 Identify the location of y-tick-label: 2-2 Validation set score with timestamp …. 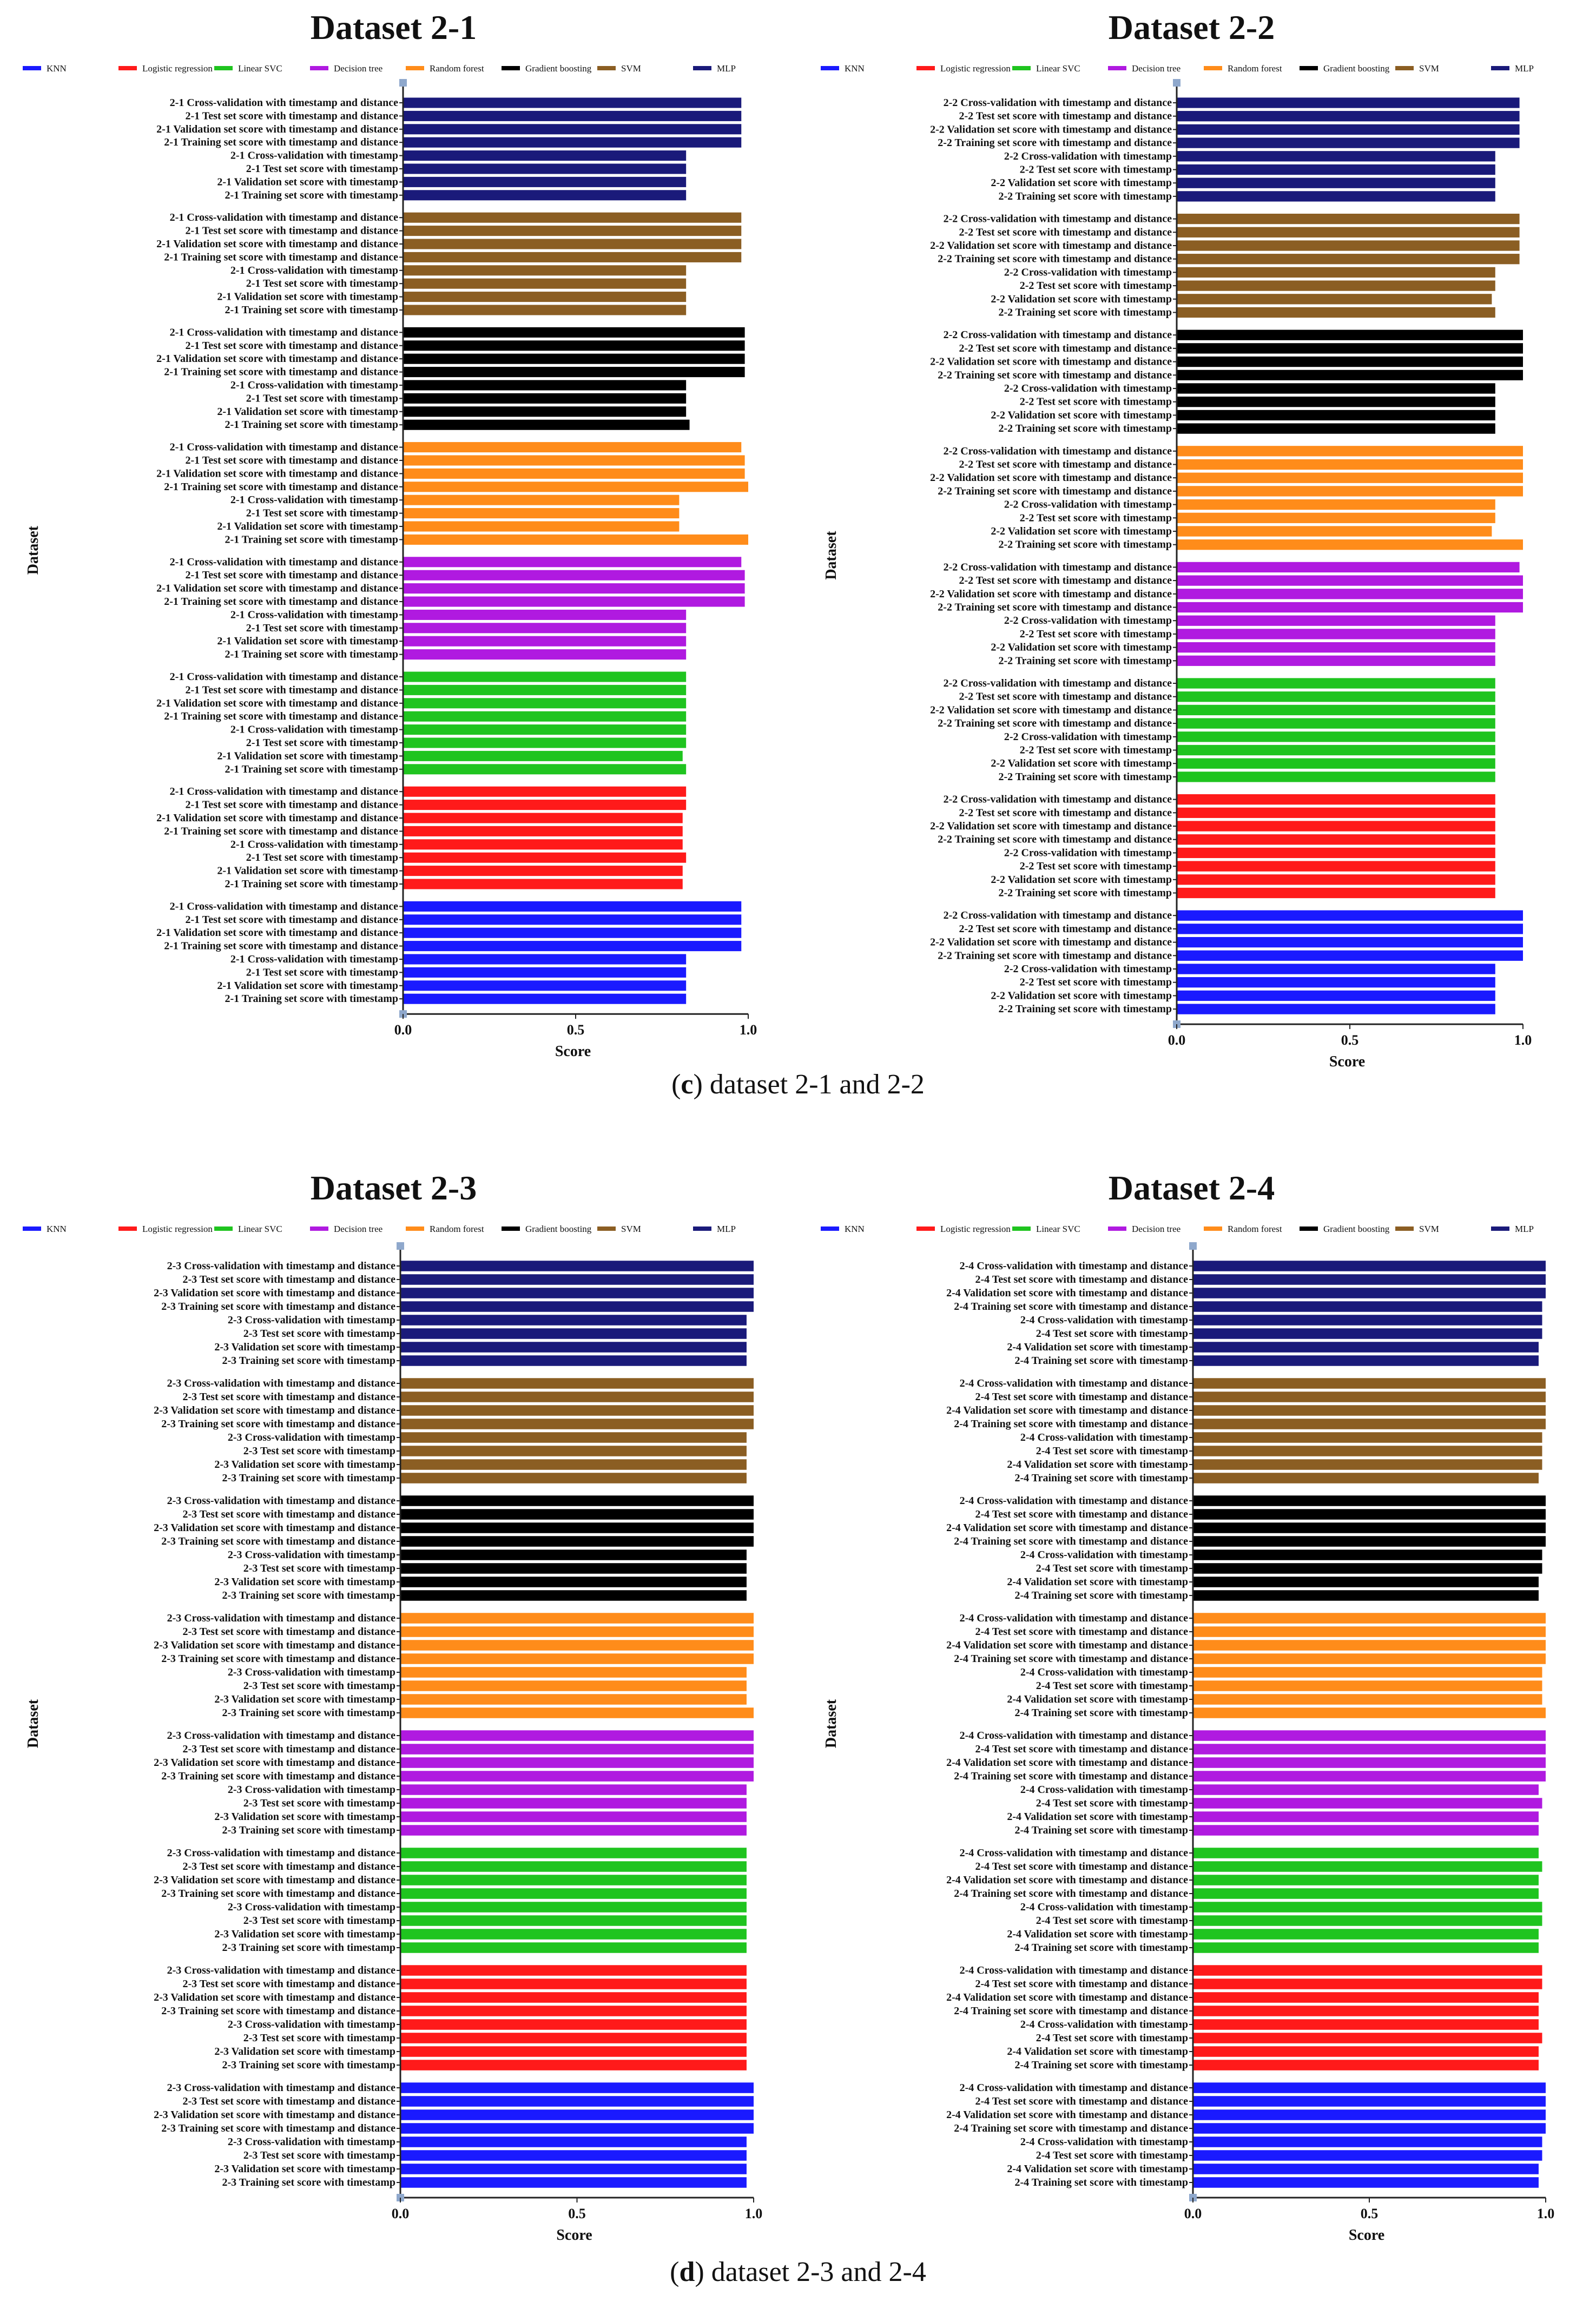
(1051, 246).